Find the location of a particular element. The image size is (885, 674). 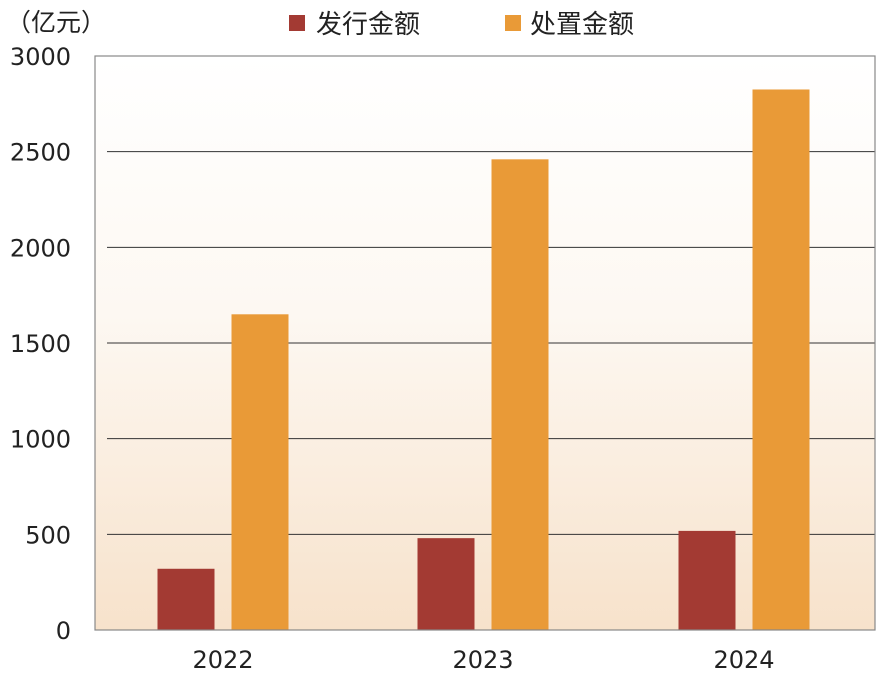

legend: 发行金额 处置金额 is located at coordinates (461, 25).